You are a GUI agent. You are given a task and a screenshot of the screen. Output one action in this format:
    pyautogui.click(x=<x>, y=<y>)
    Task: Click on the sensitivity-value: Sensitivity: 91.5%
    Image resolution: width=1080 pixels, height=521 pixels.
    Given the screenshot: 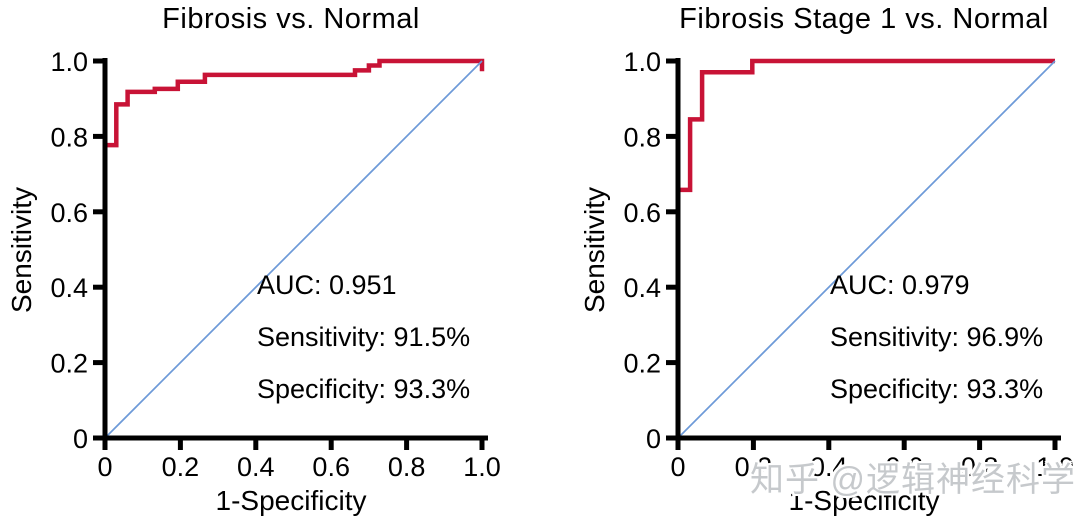 What is the action you would take?
    pyautogui.click(x=364, y=337)
    